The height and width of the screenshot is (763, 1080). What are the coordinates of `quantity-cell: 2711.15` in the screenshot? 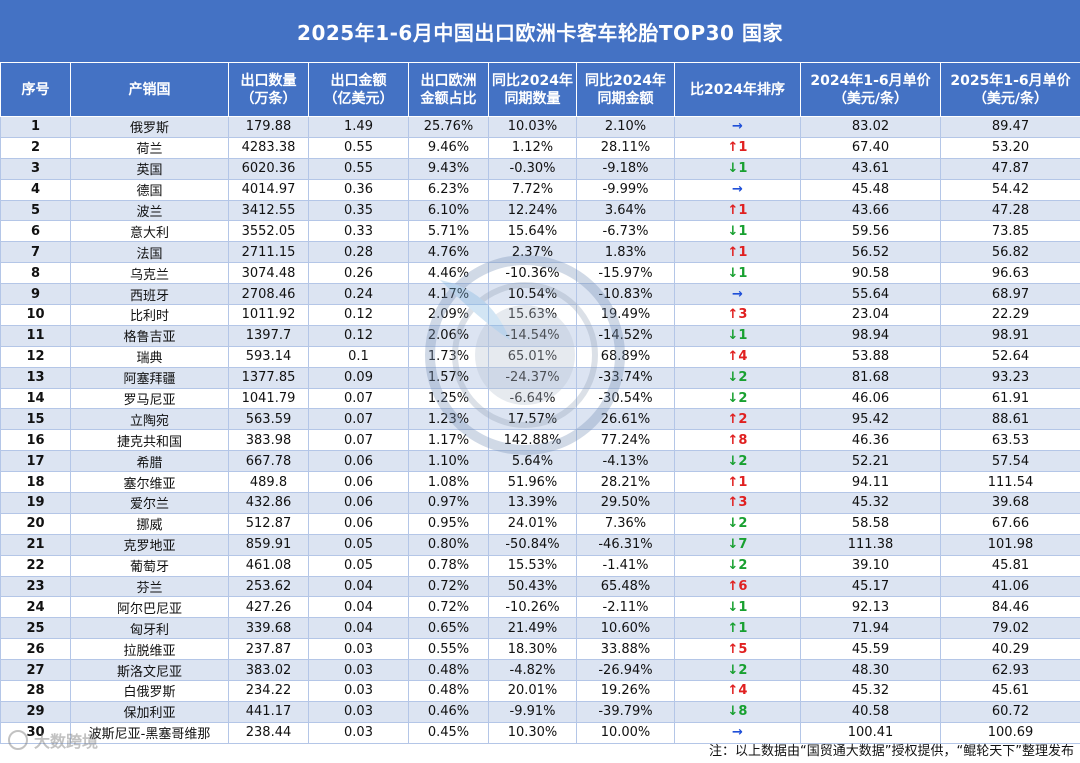 It's located at (268, 252).